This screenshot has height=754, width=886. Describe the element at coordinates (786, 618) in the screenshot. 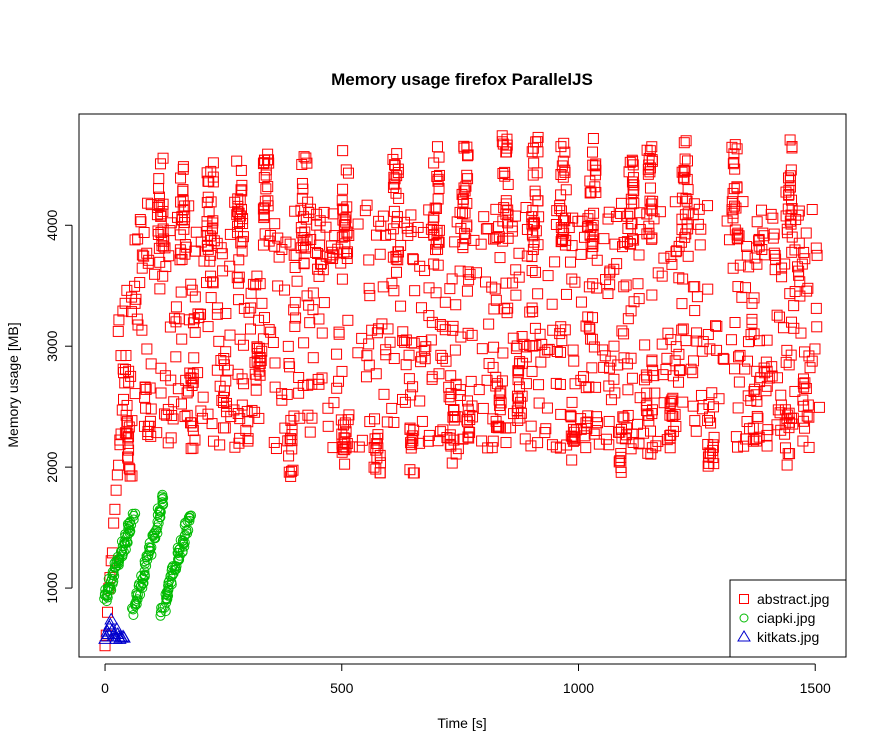

I see `legend-label-1: ciapki.jpg` at that location.